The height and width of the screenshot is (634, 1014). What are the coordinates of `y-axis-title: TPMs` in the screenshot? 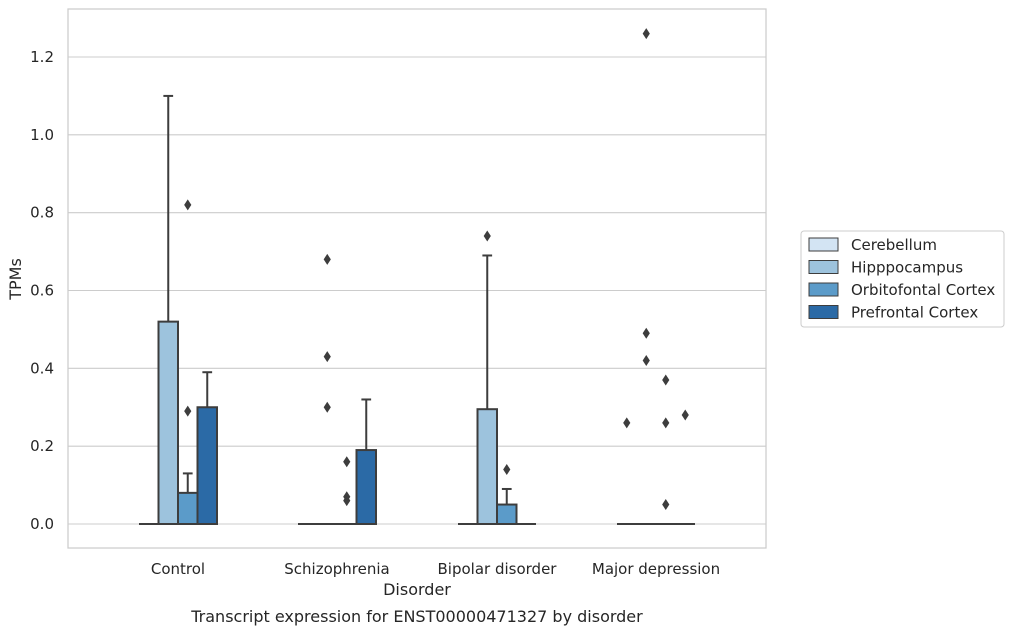 It's located at (15, 279).